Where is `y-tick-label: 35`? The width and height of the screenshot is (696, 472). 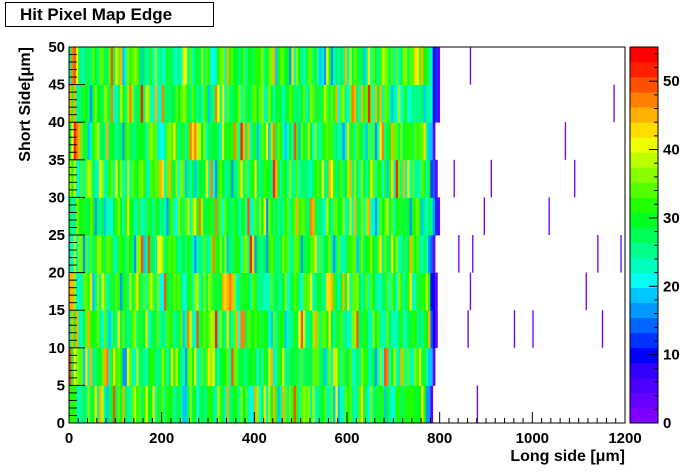 y-tick-label: 35 is located at coordinates (56, 160).